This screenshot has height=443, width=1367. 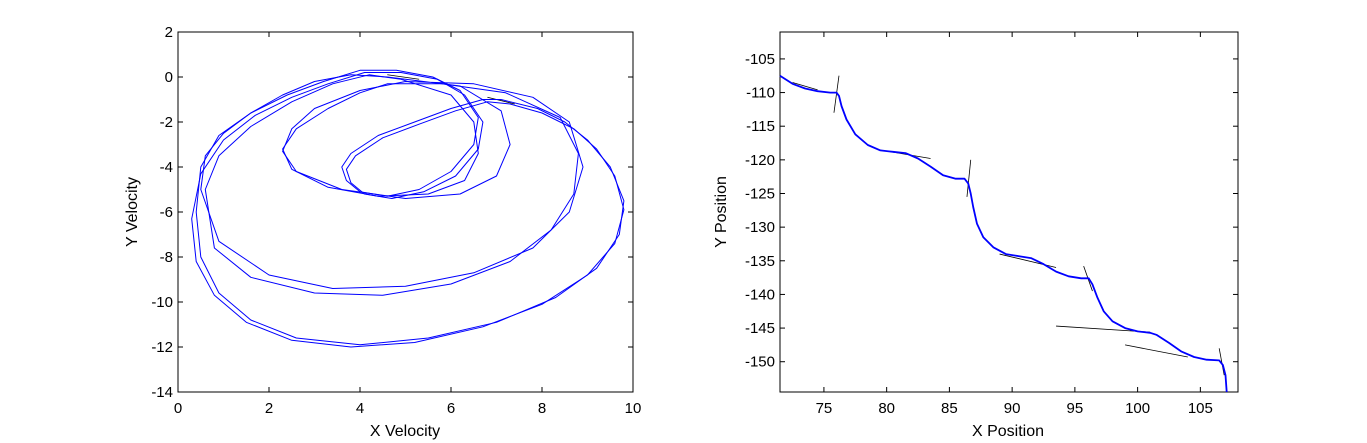 What do you see at coordinates (1137, 408) in the screenshot?
I see `position-xtick-label: 100` at bounding box center [1137, 408].